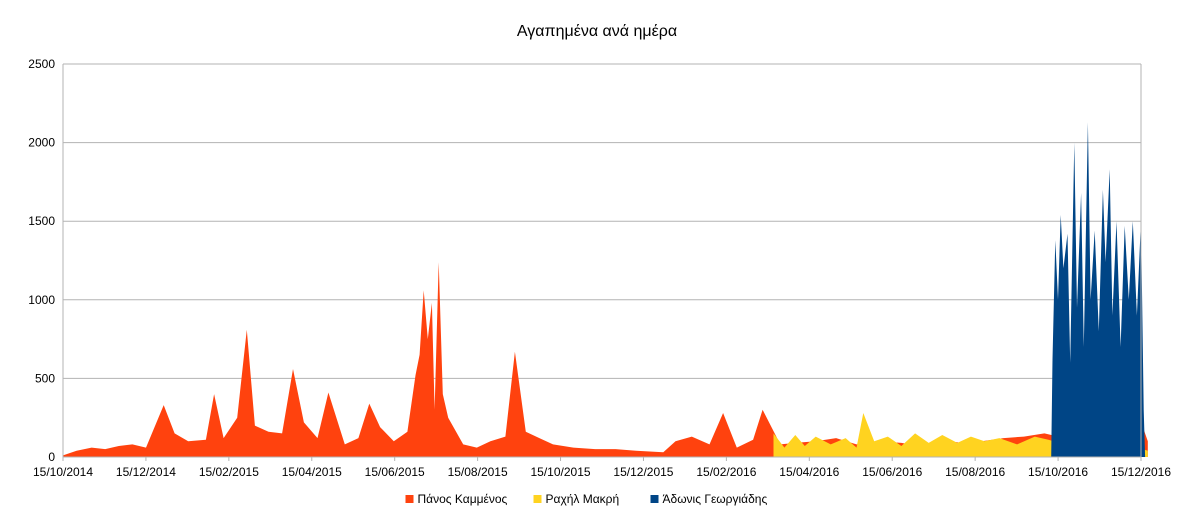 The image size is (1195, 522). What do you see at coordinates (395, 472) in the screenshot?
I see `x-tick-label: 15/06/2015` at bounding box center [395, 472].